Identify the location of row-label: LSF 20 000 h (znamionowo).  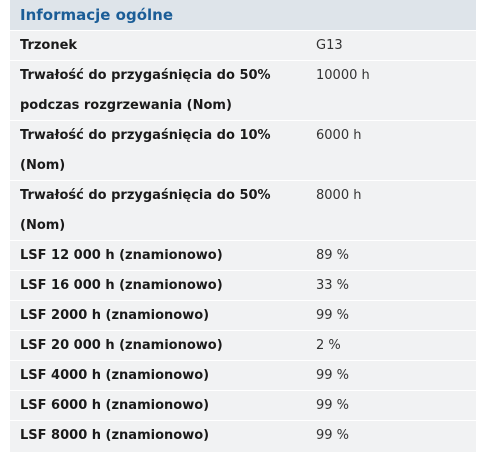
(121, 345).